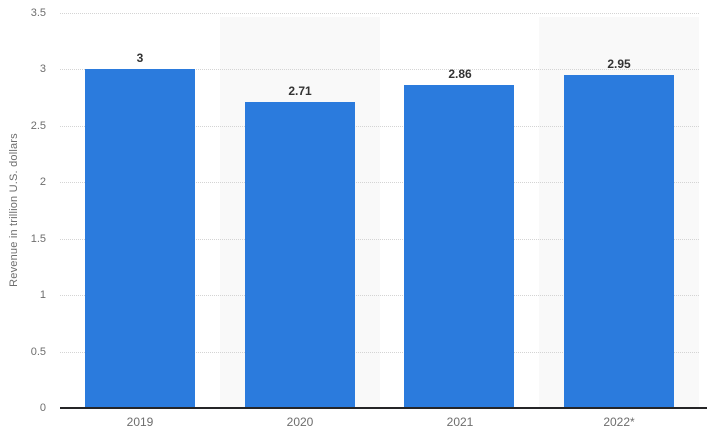 The height and width of the screenshot is (440, 707). What do you see at coordinates (460, 422) in the screenshot?
I see `x-axis-label-2021: 2021` at bounding box center [460, 422].